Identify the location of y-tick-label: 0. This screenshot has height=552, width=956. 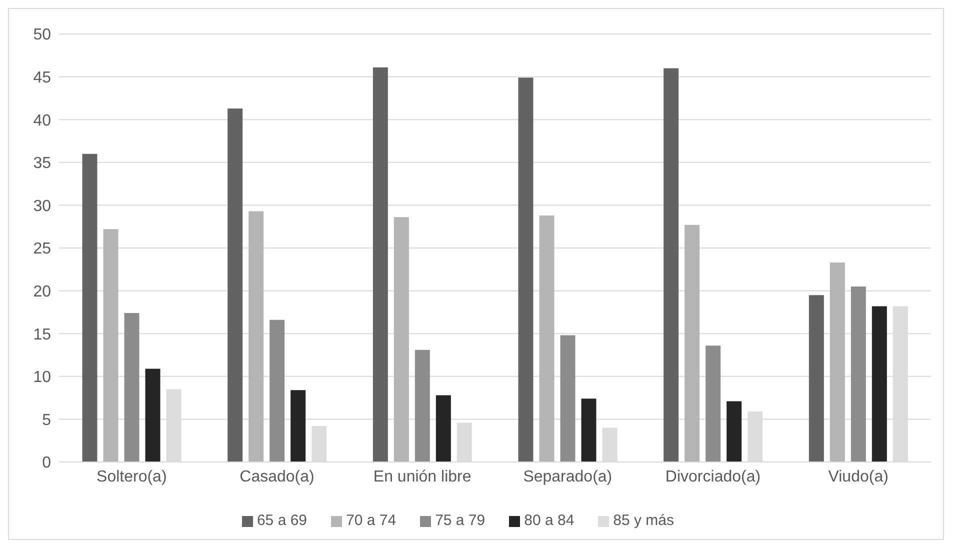
(47, 463).